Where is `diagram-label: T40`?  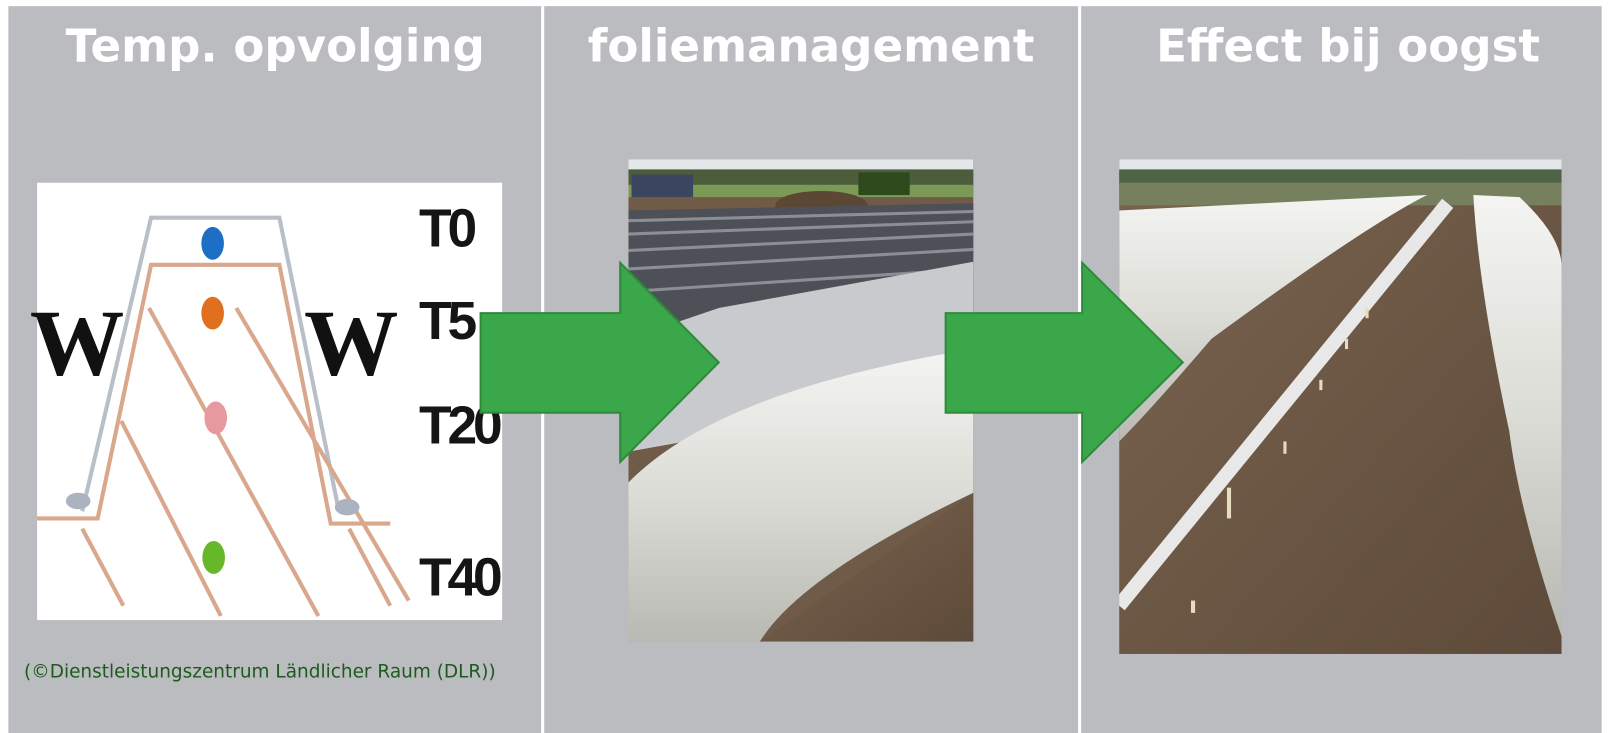 diagram-label: T40 is located at coordinates (460, 577).